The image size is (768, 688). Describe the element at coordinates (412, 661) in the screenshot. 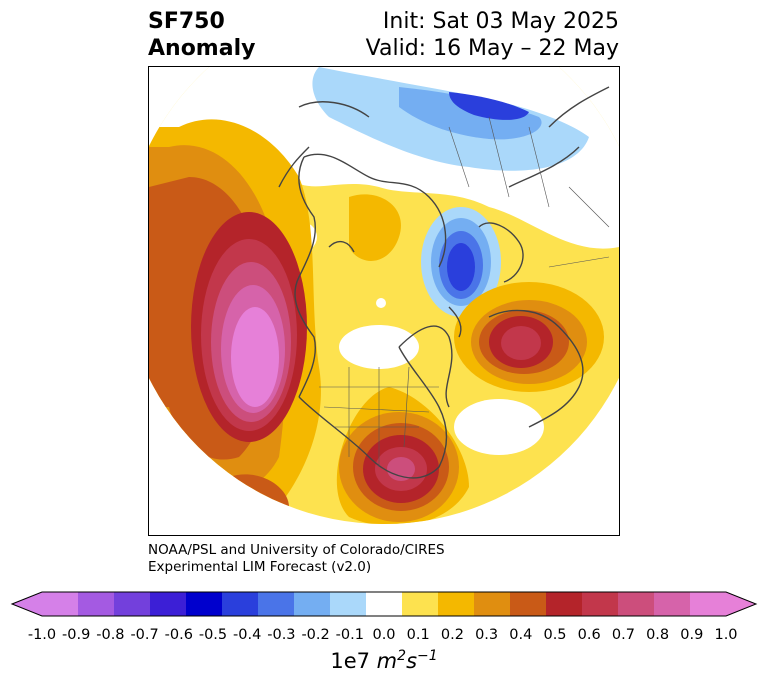

I see `units-s: s` at that location.